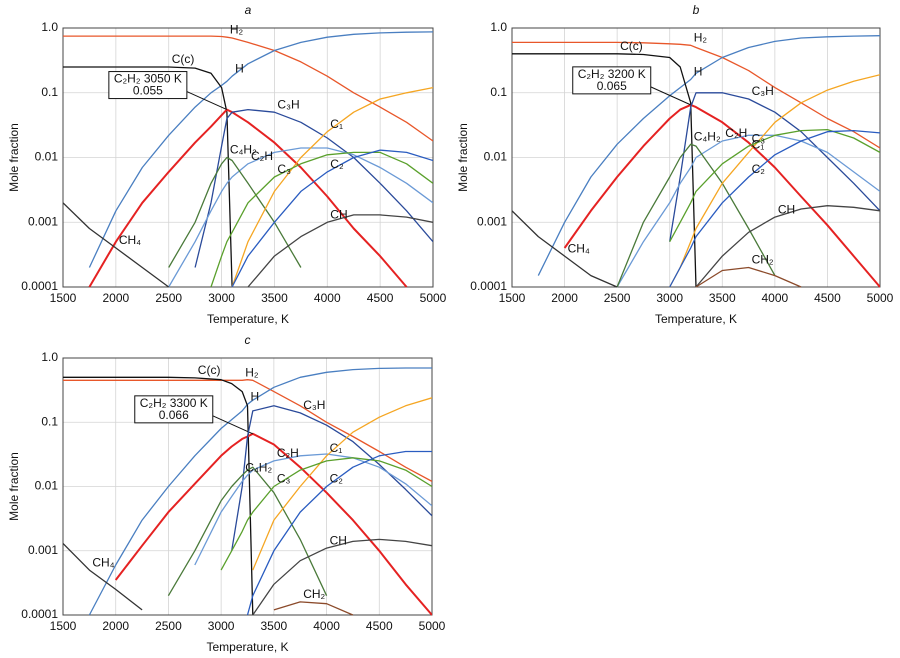  Describe the element at coordinates (174, 403) in the screenshot. I see `annotation-label: C₂H₂ 3300 K` at that location.